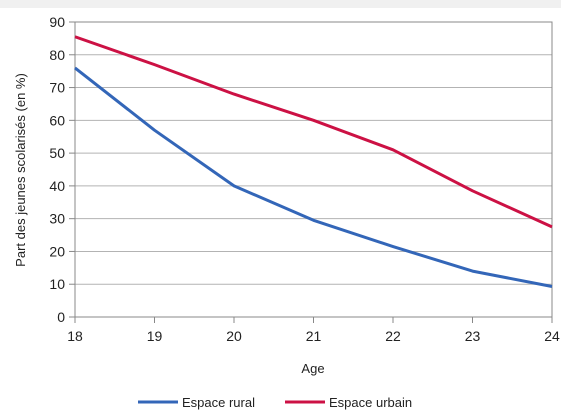 This screenshot has width=561, height=410. What do you see at coordinates (312, 368) in the screenshot?
I see `x-axis-title: Age` at bounding box center [312, 368].